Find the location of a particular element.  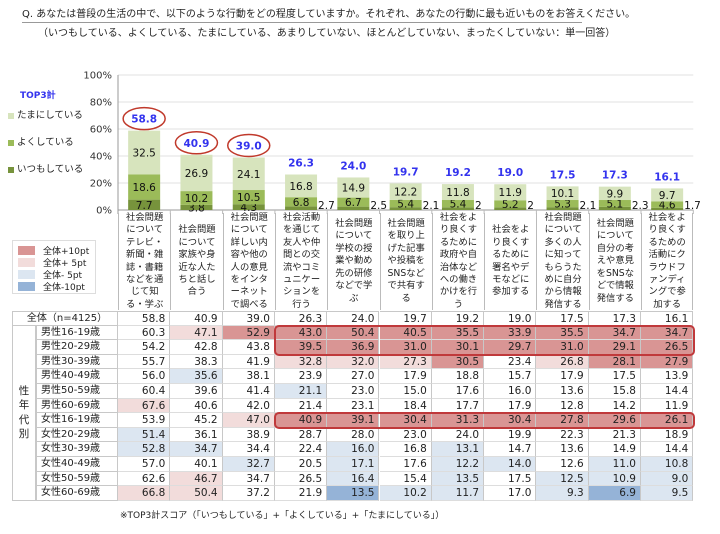

value-cell: 12.2 is located at coordinates (458, 464).